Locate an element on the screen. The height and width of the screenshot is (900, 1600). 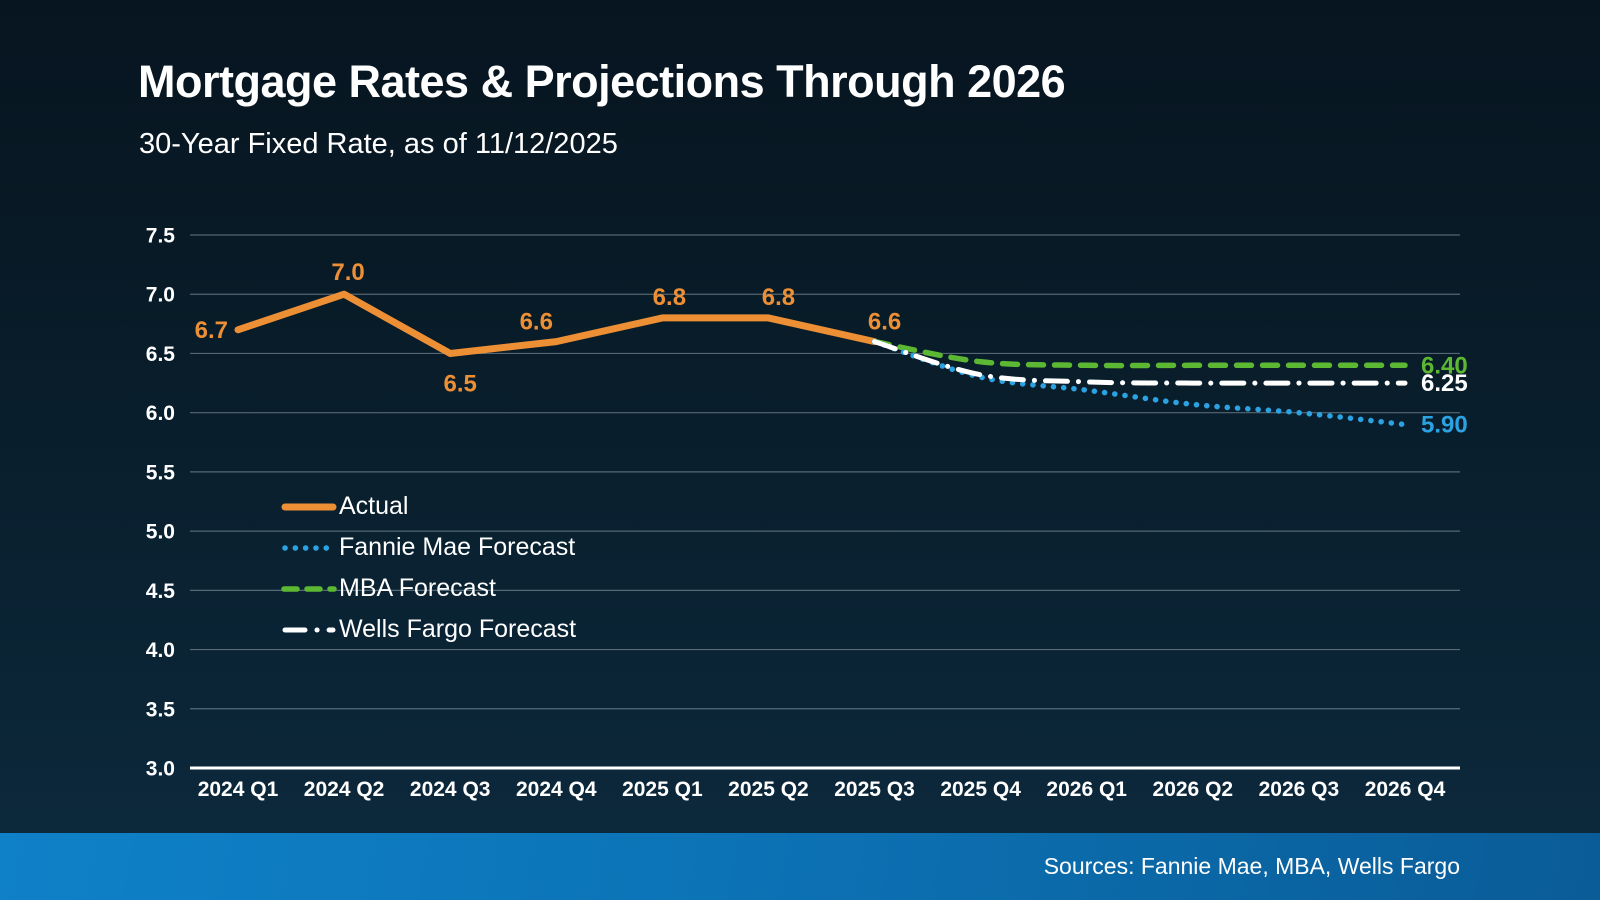
legend-item-fannie-mae: Fannie Mae Forecast is located at coordinates (428, 547).